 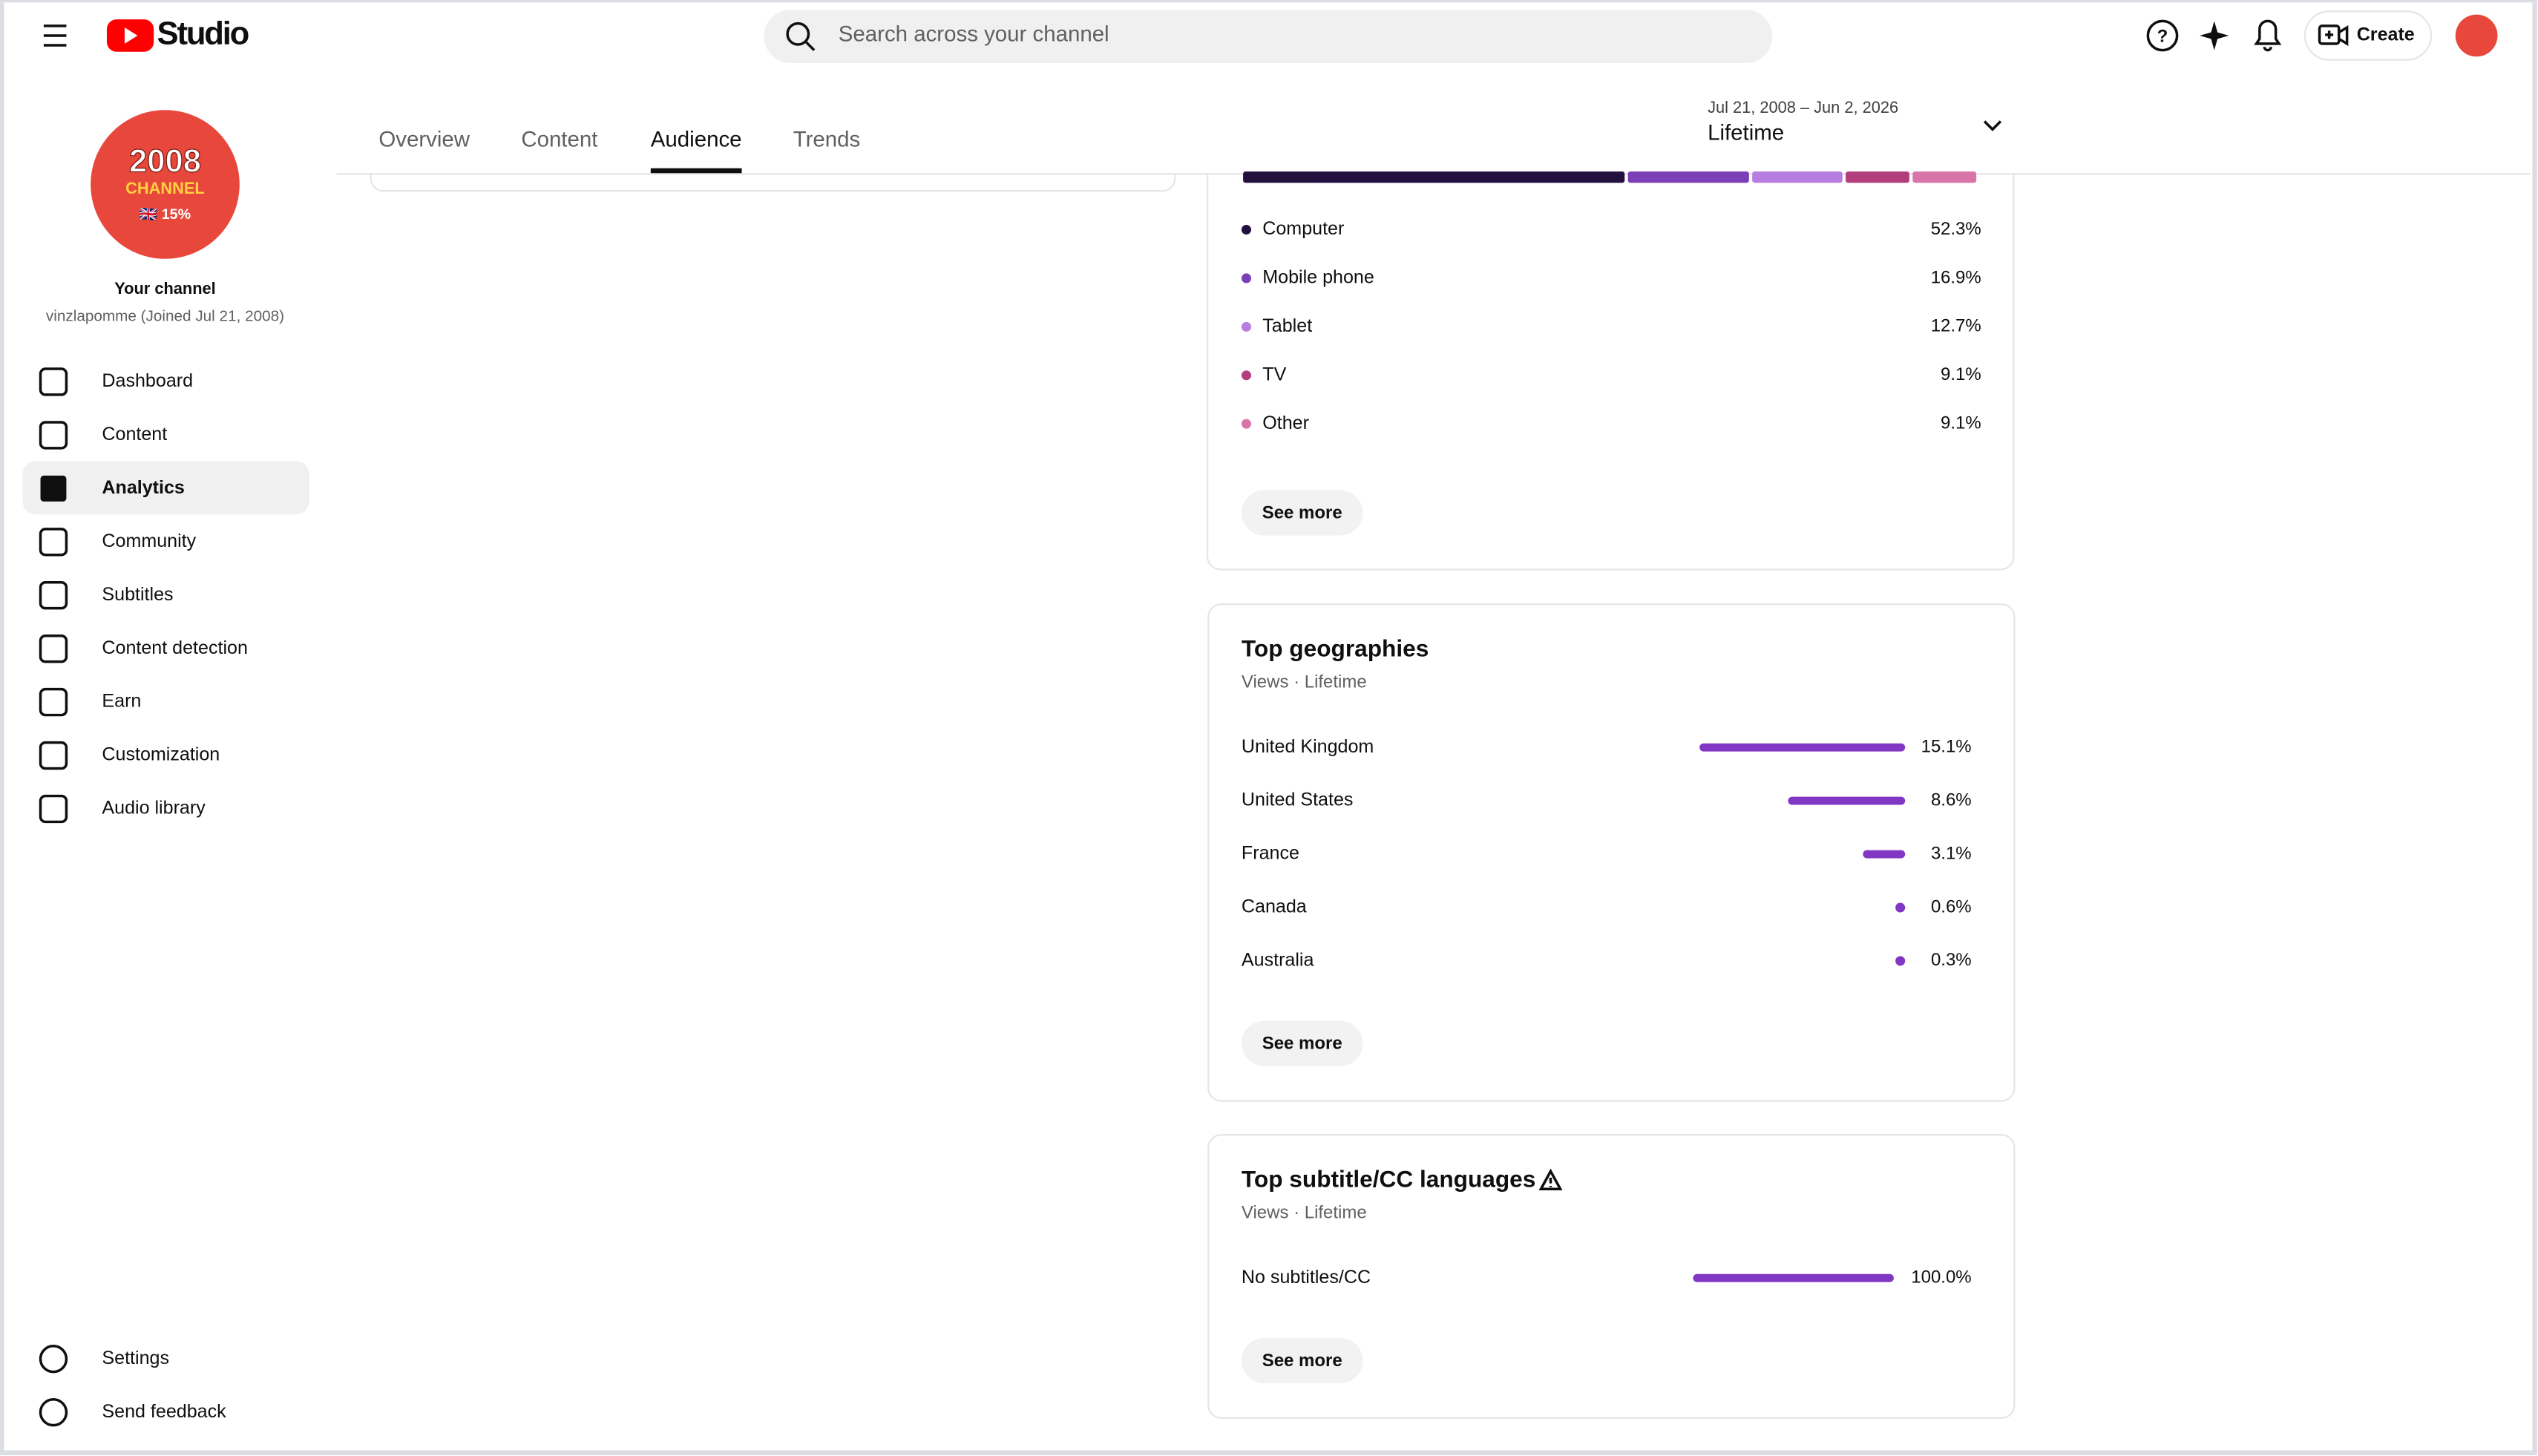 What do you see at coordinates (2268, 36) in the screenshot?
I see `notifications-button` at bounding box center [2268, 36].